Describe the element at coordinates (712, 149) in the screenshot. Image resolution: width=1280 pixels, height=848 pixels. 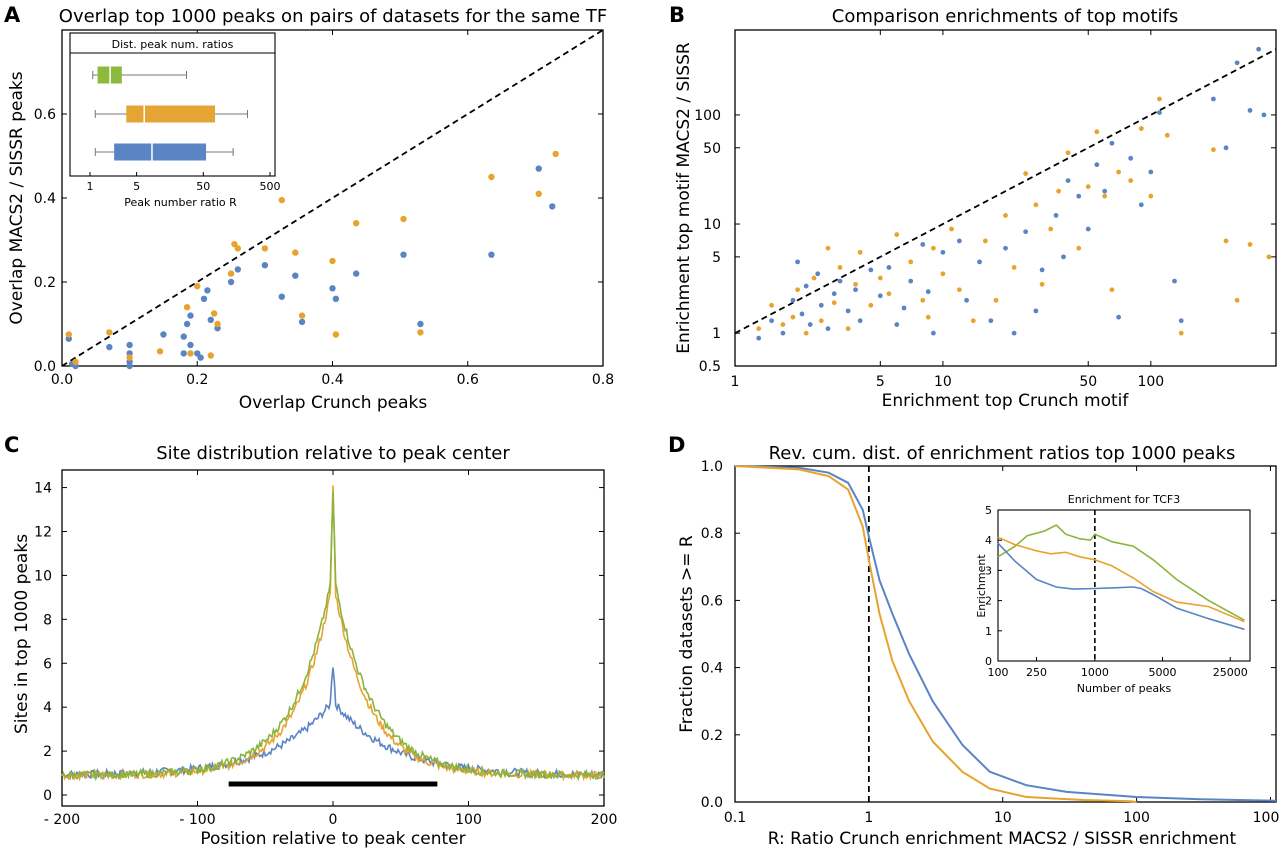
I see `panel-b-ytick-label: 50` at that location.